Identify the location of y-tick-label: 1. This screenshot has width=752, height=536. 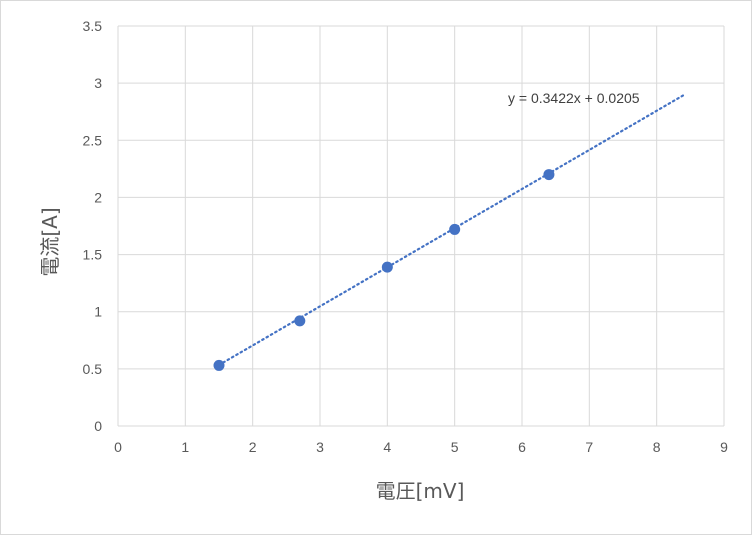
(98, 312).